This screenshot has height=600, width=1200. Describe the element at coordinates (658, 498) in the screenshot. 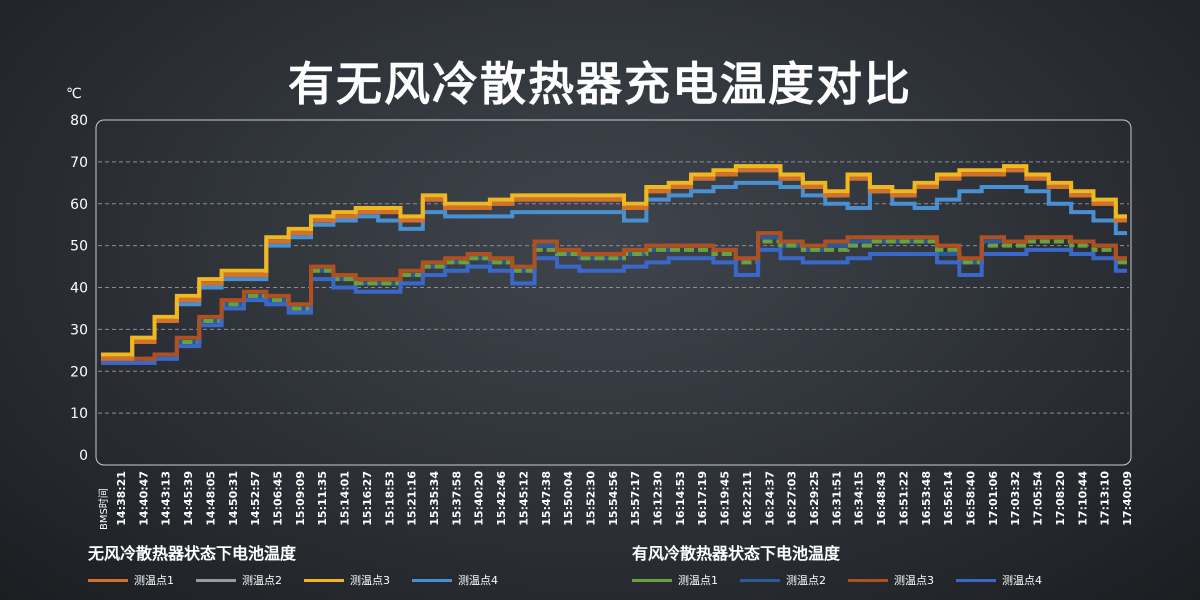

I see `x-tick-label: 16:12:30` at that location.